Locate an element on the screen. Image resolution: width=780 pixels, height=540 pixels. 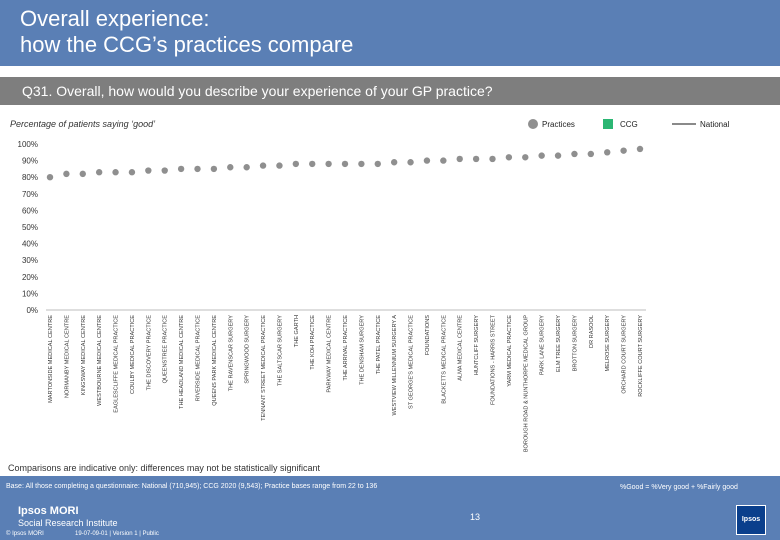
page-number: 13 is located at coordinates (475, 517).